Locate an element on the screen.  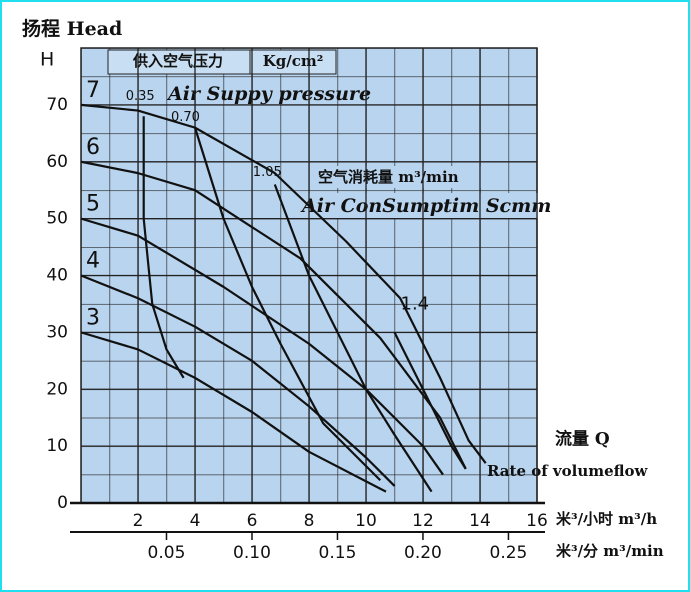
x2-tick-label: 0.15 is located at coordinates (338, 553).